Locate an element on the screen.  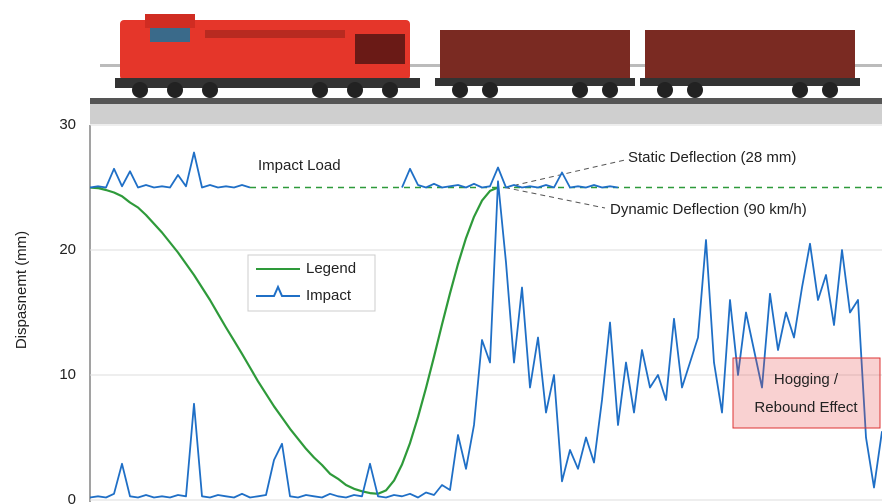
y-axis-label: Dispasnemt (mm) is located at coordinates (21, 290).